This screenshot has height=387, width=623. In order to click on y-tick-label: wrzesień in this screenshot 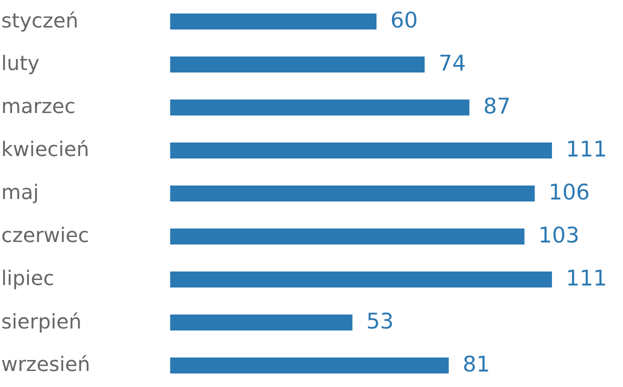, I will do `click(45, 363)`.